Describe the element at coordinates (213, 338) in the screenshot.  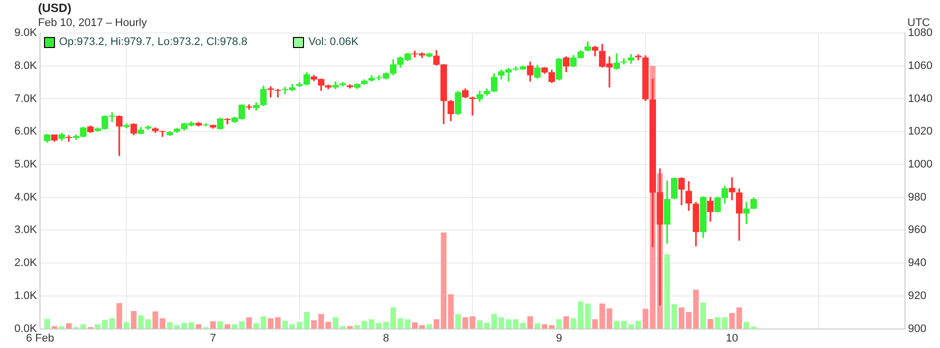
I see `x-tick-label: 7` at that location.